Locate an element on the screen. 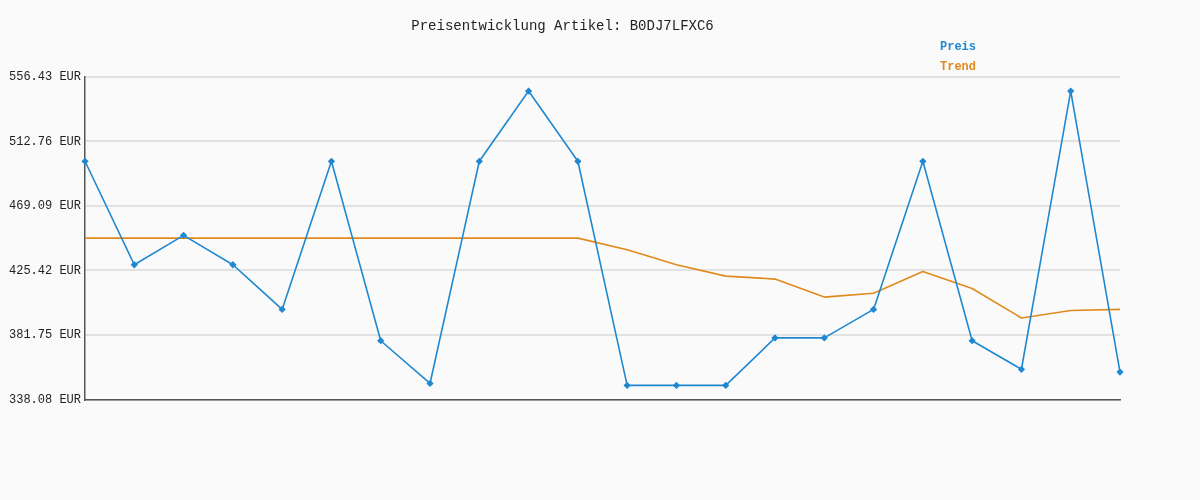  y-tick-label: 556.43 EUR is located at coordinates (45, 76).